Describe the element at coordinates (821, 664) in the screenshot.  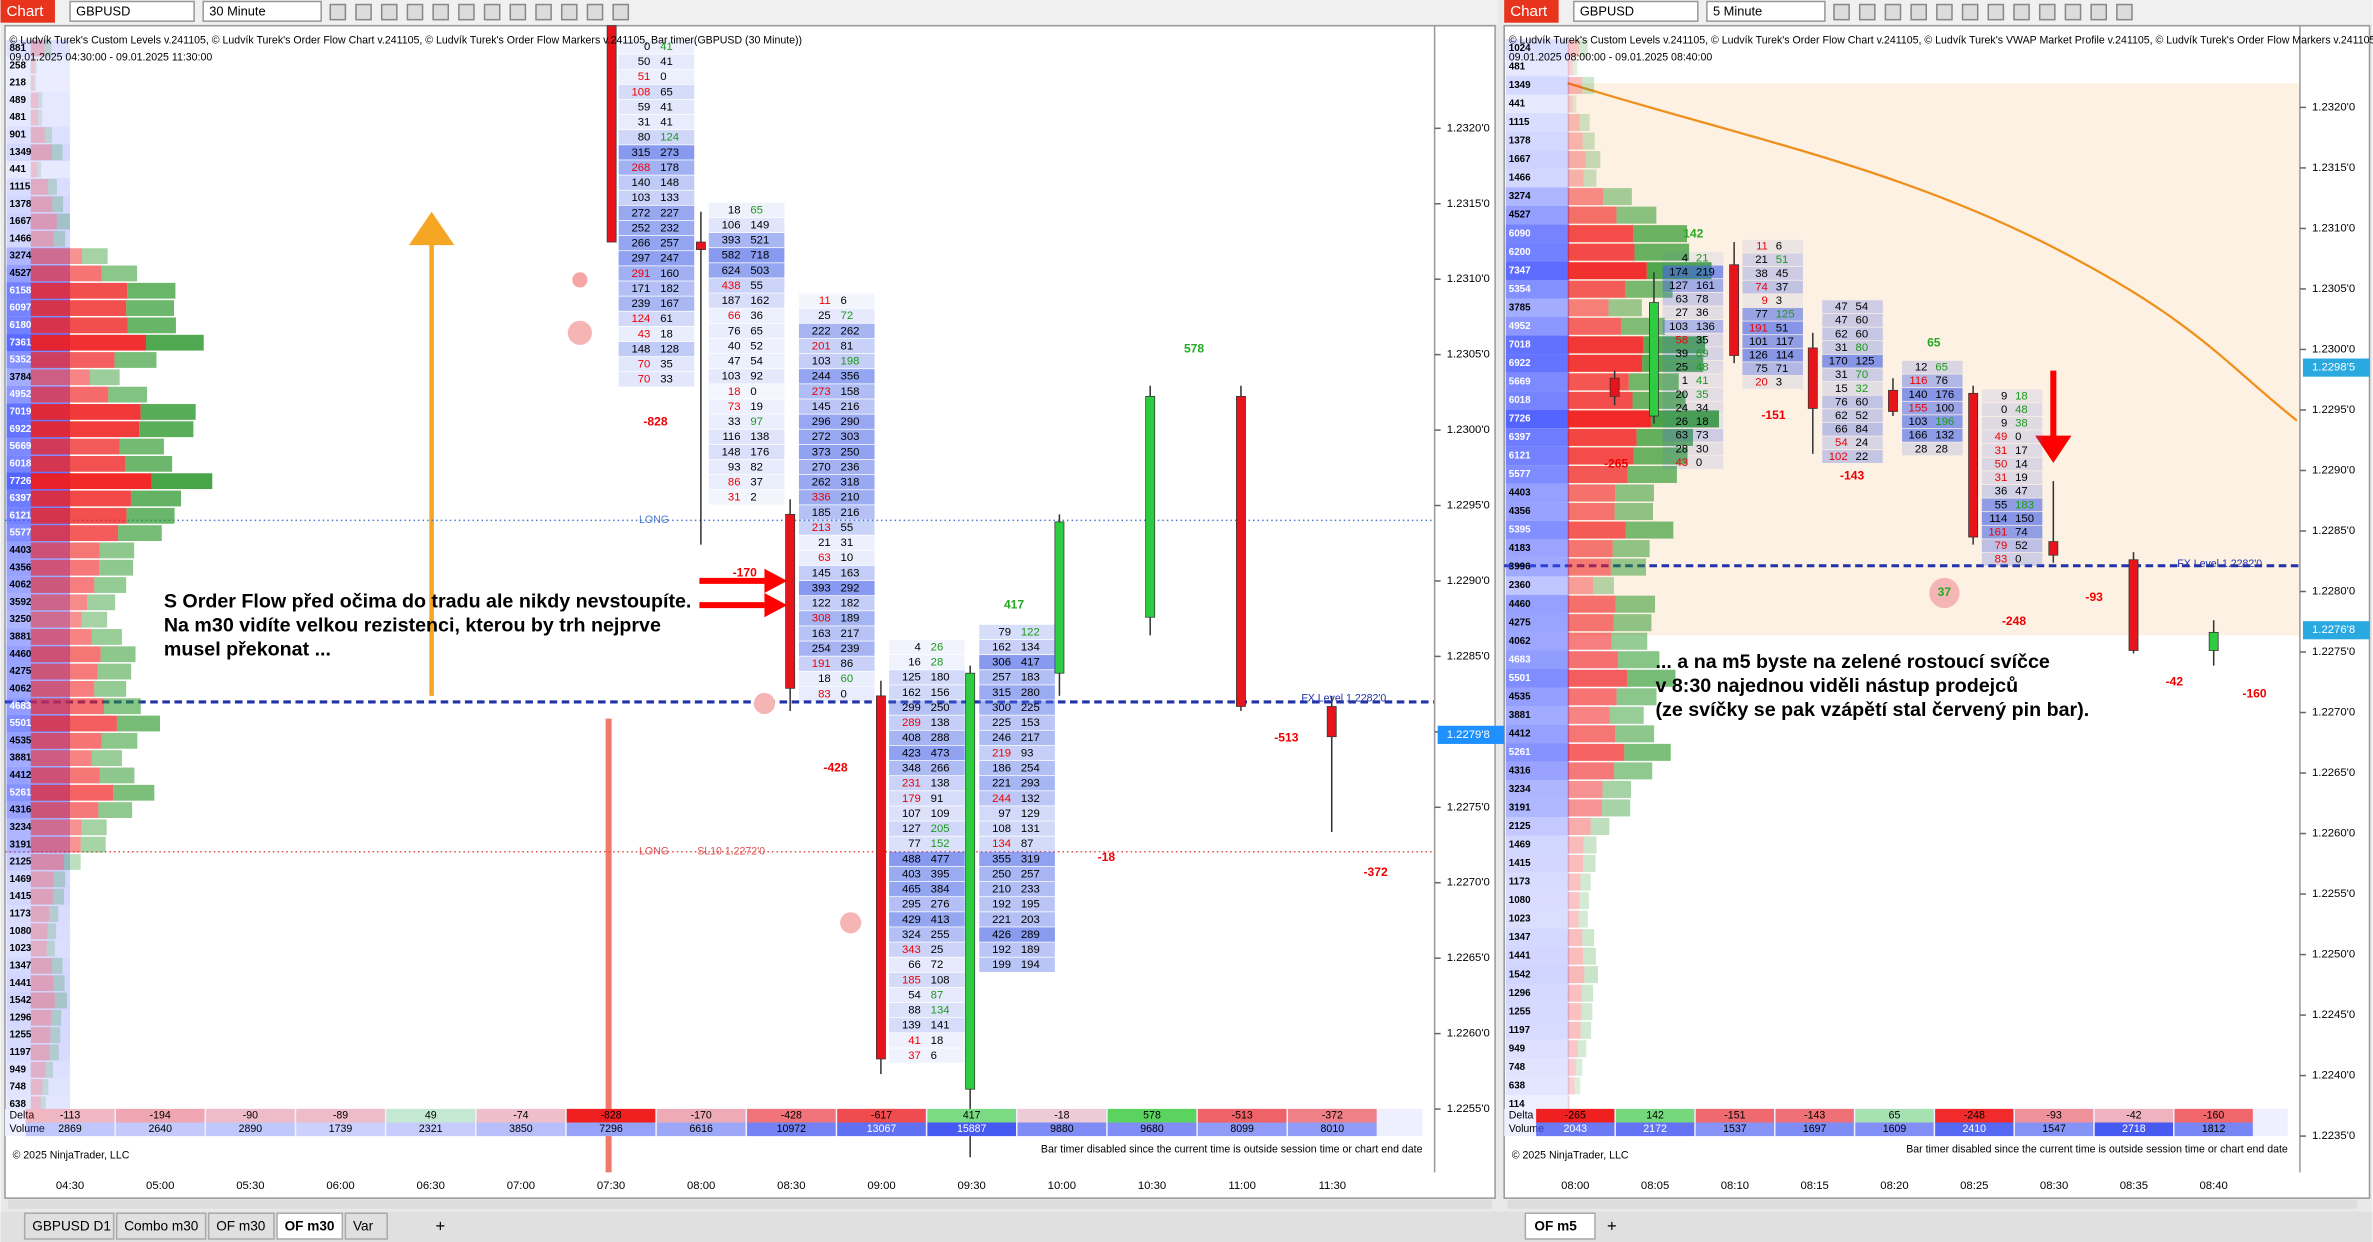
I see `footprint-bid: 191` at that location.